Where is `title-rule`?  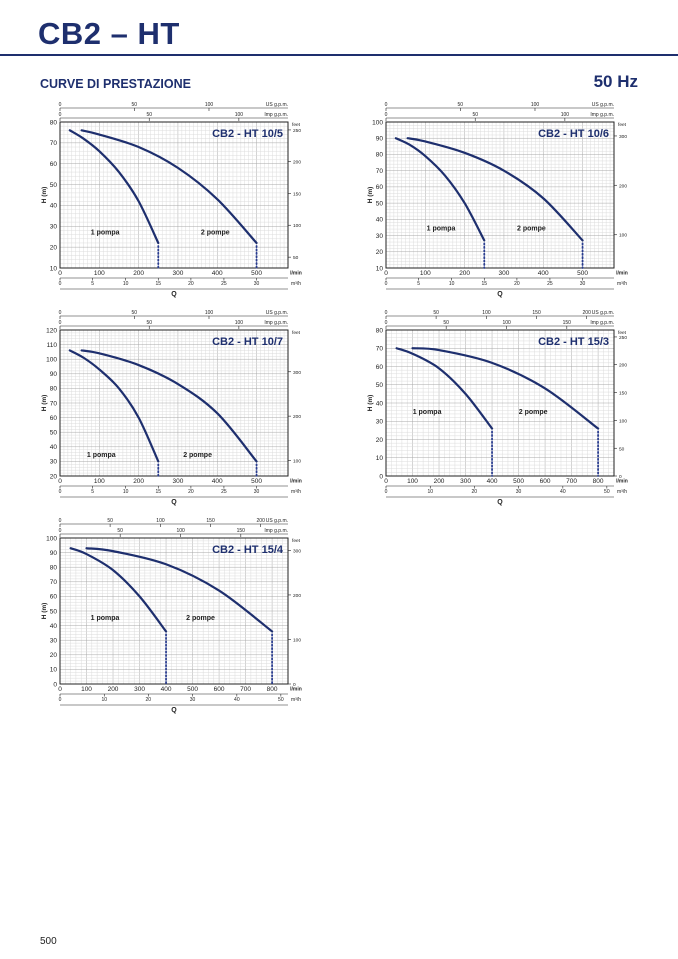 title-rule is located at coordinates (339, 55).